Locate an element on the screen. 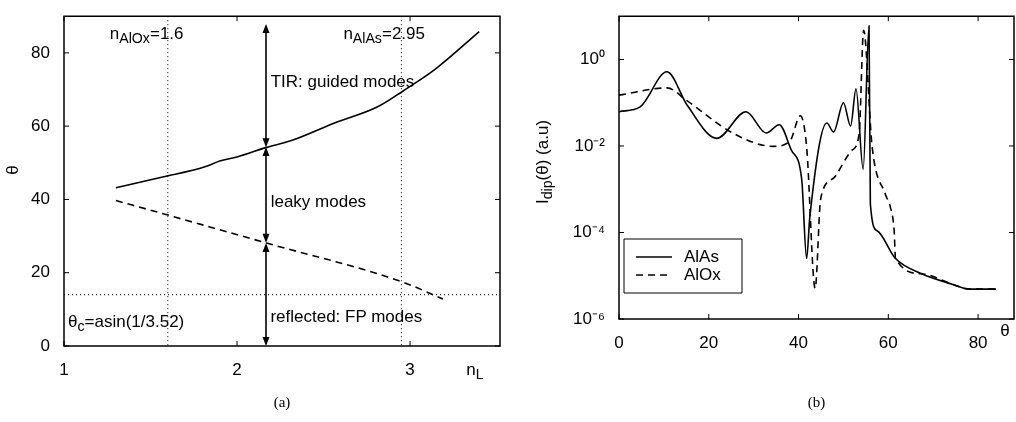 This screenshot has width=1016, height=422. x-tick-label: 3 is located at coordinates (410, 369).